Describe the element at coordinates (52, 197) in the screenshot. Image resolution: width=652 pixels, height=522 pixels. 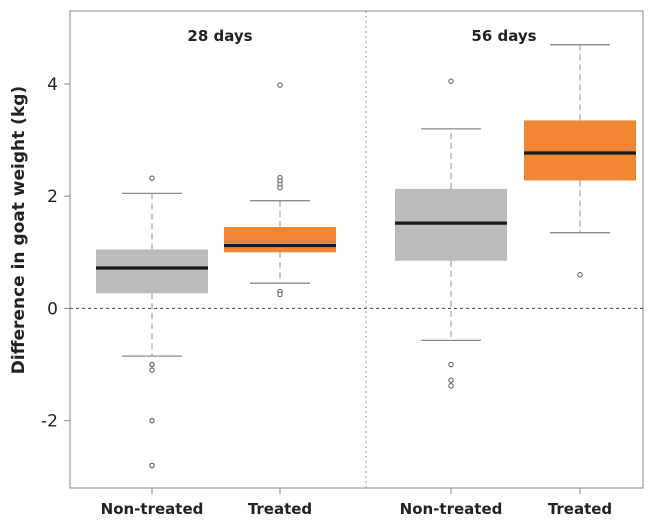
I see `y-tick-label: 2` at that location.